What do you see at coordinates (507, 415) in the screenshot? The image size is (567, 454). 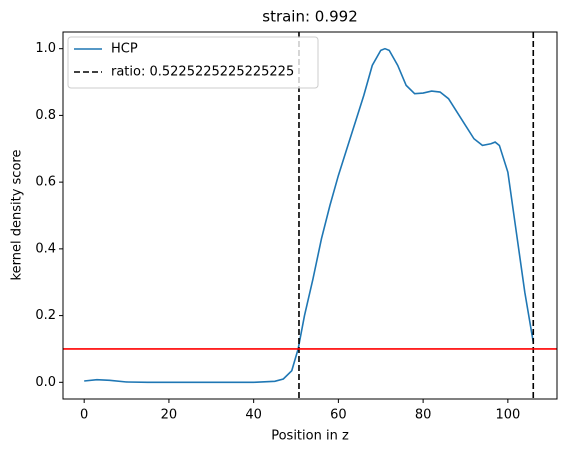 I see `x-tick-label: 100` at bounding box center [507, 415].